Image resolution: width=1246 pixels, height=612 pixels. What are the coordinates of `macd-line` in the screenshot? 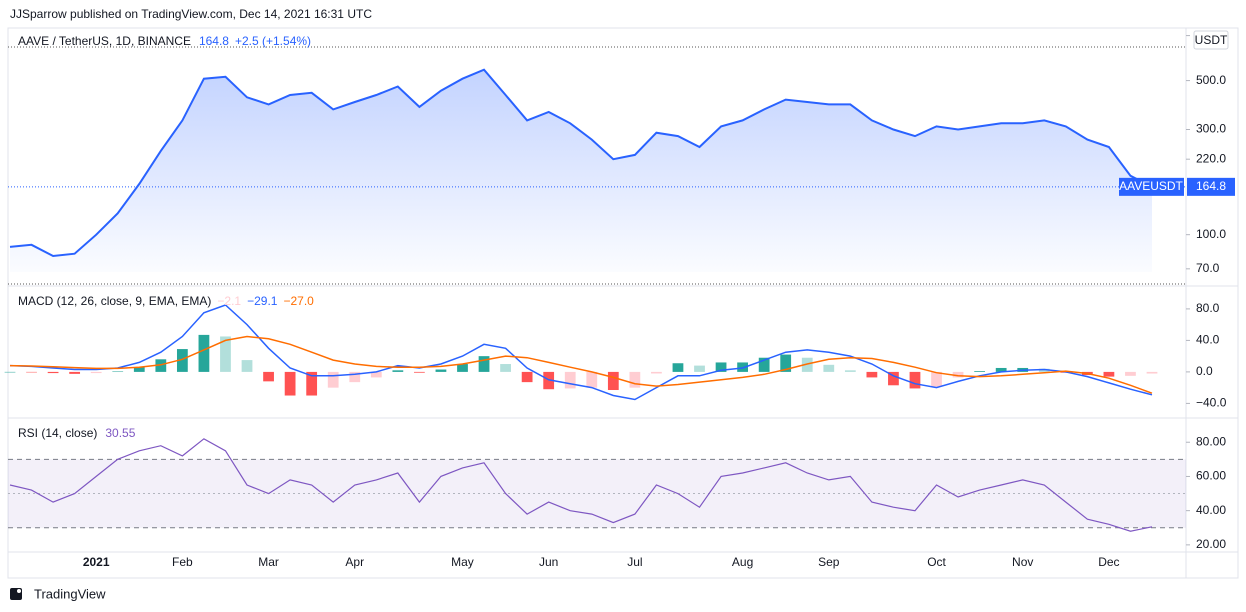 It's located at (581, 352).